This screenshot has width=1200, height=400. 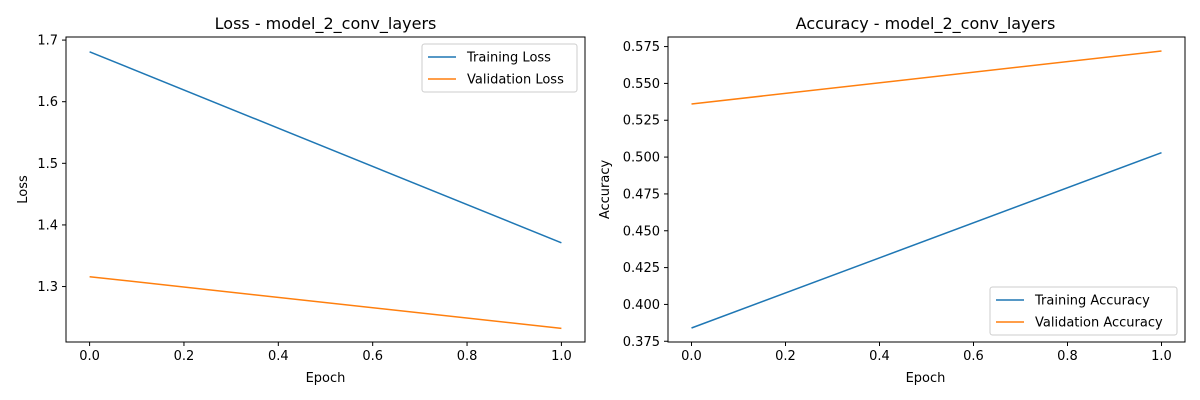 I want to click on loss-legend: Training Loss Validation Loss, so click(x=499, y=68).